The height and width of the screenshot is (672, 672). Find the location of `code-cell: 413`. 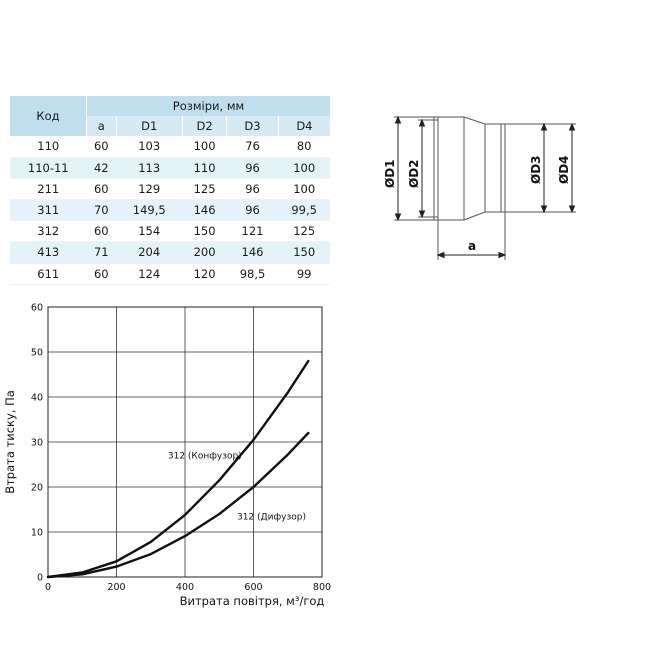

code-cell: 413 is located at coordinates (48, 252).